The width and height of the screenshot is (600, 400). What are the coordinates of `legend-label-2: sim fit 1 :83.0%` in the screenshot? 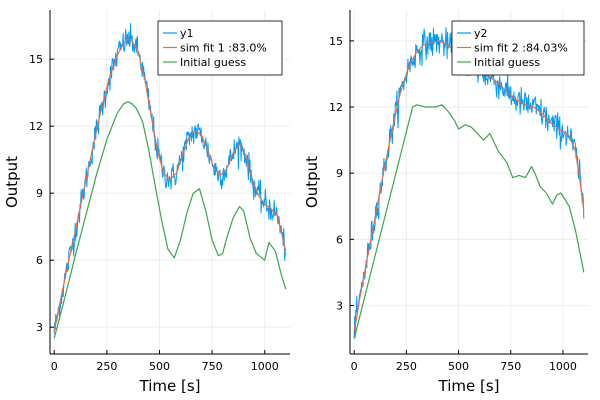 It's located at (223, 48).